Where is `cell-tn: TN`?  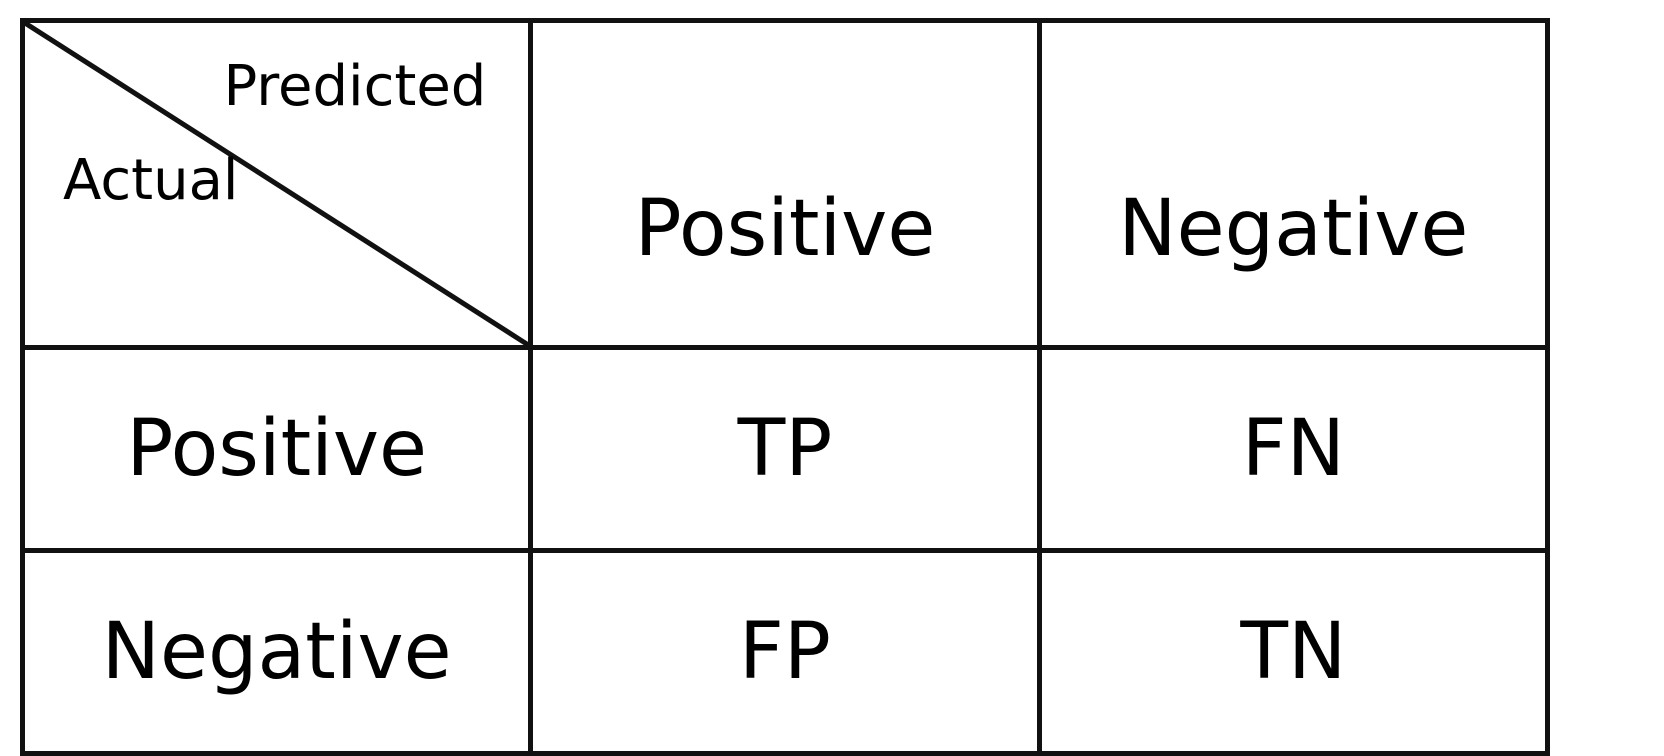 cell-tn: TN is located at coordinates (1293, 652).